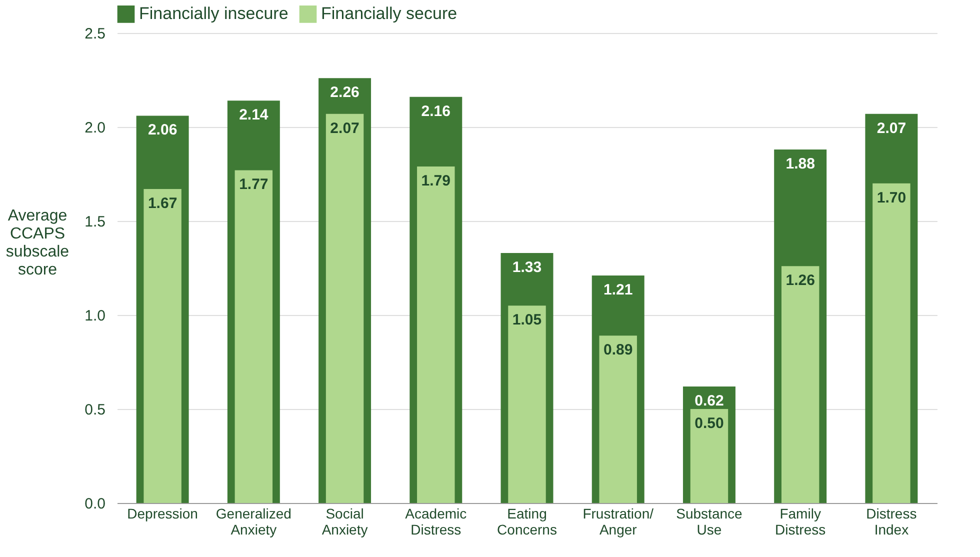 The height and width of the screenshot is (557, 980). I want to click on legend-label: Financially secure, so click(389, 14).